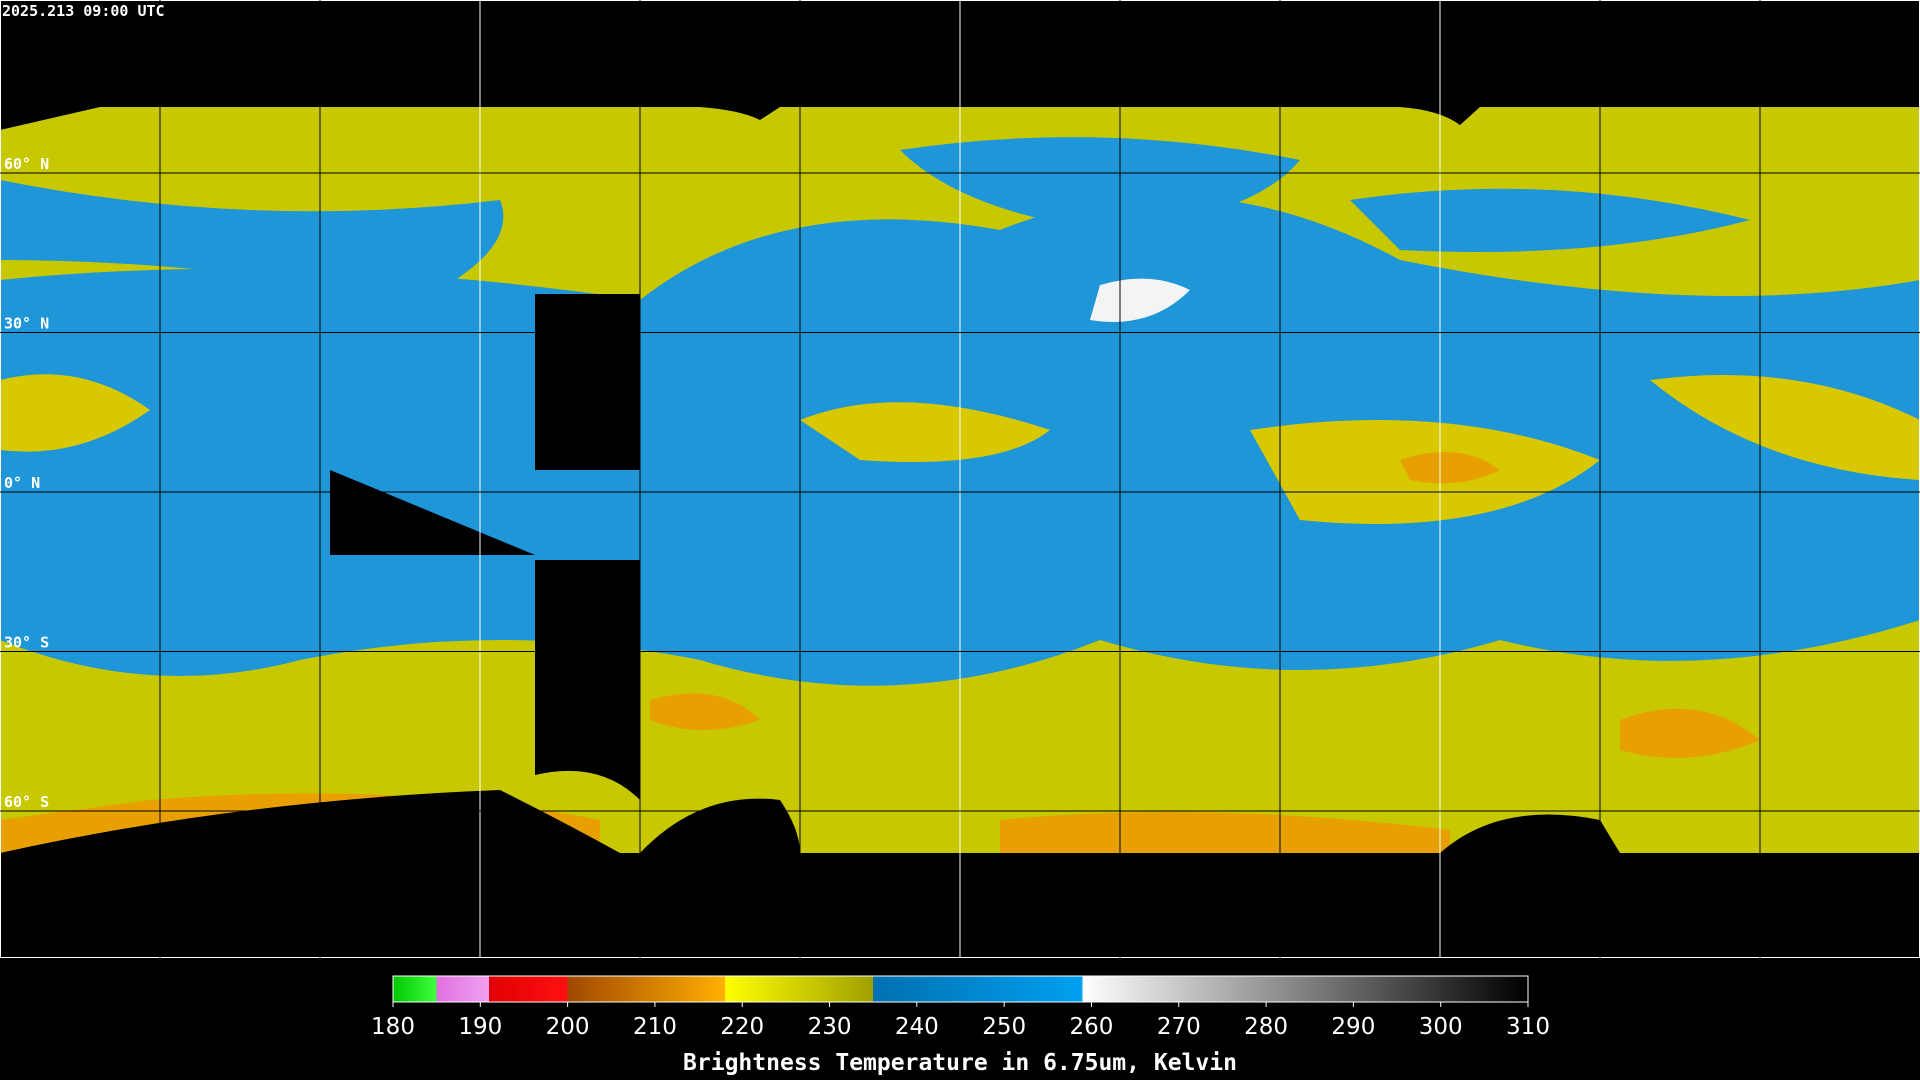 The height and width of the screenshot is (1080, 1920). What do you see at coordinates (83, 11) in the screenshot?
I see `timestamp: 2025.213 09:00 UTC` at bounding box center [83, 11].